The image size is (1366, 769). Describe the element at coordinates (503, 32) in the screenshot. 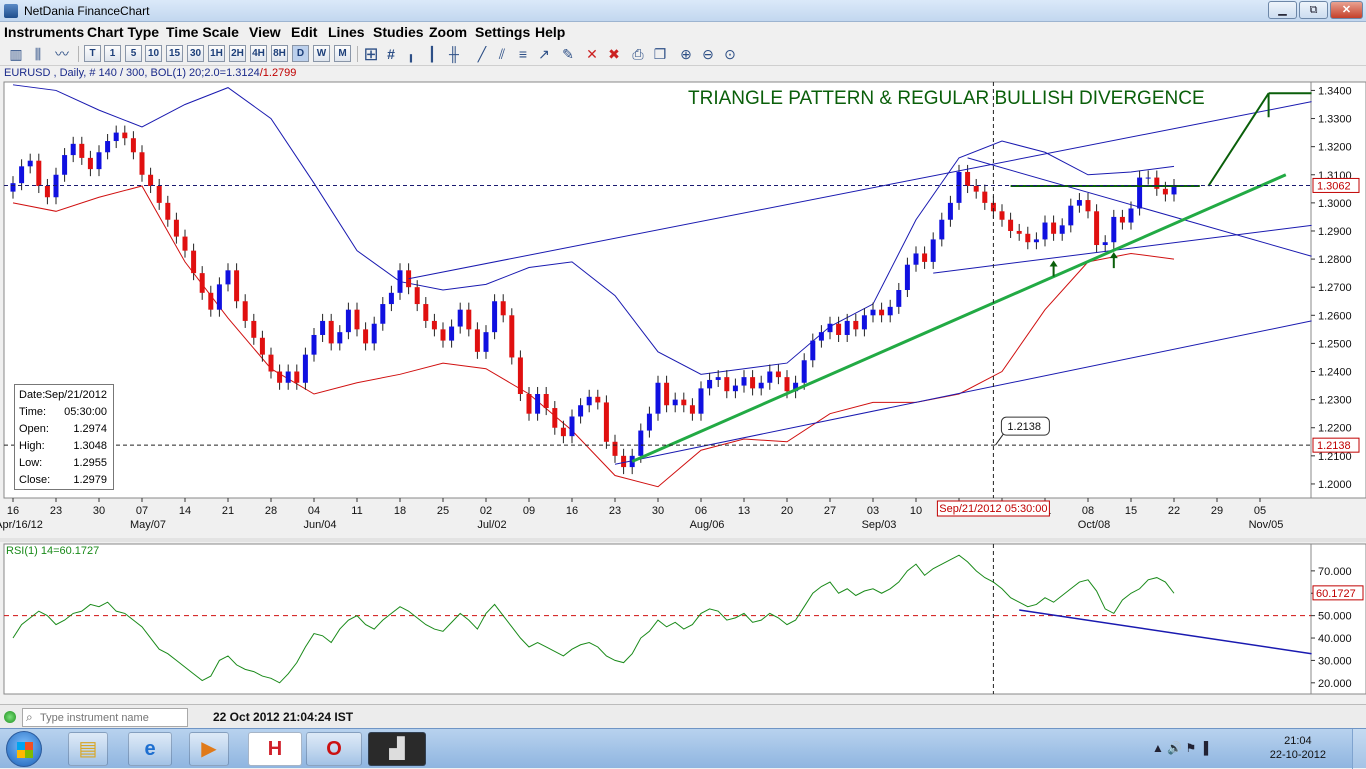

I see `menu-settings: Settings` at that location.